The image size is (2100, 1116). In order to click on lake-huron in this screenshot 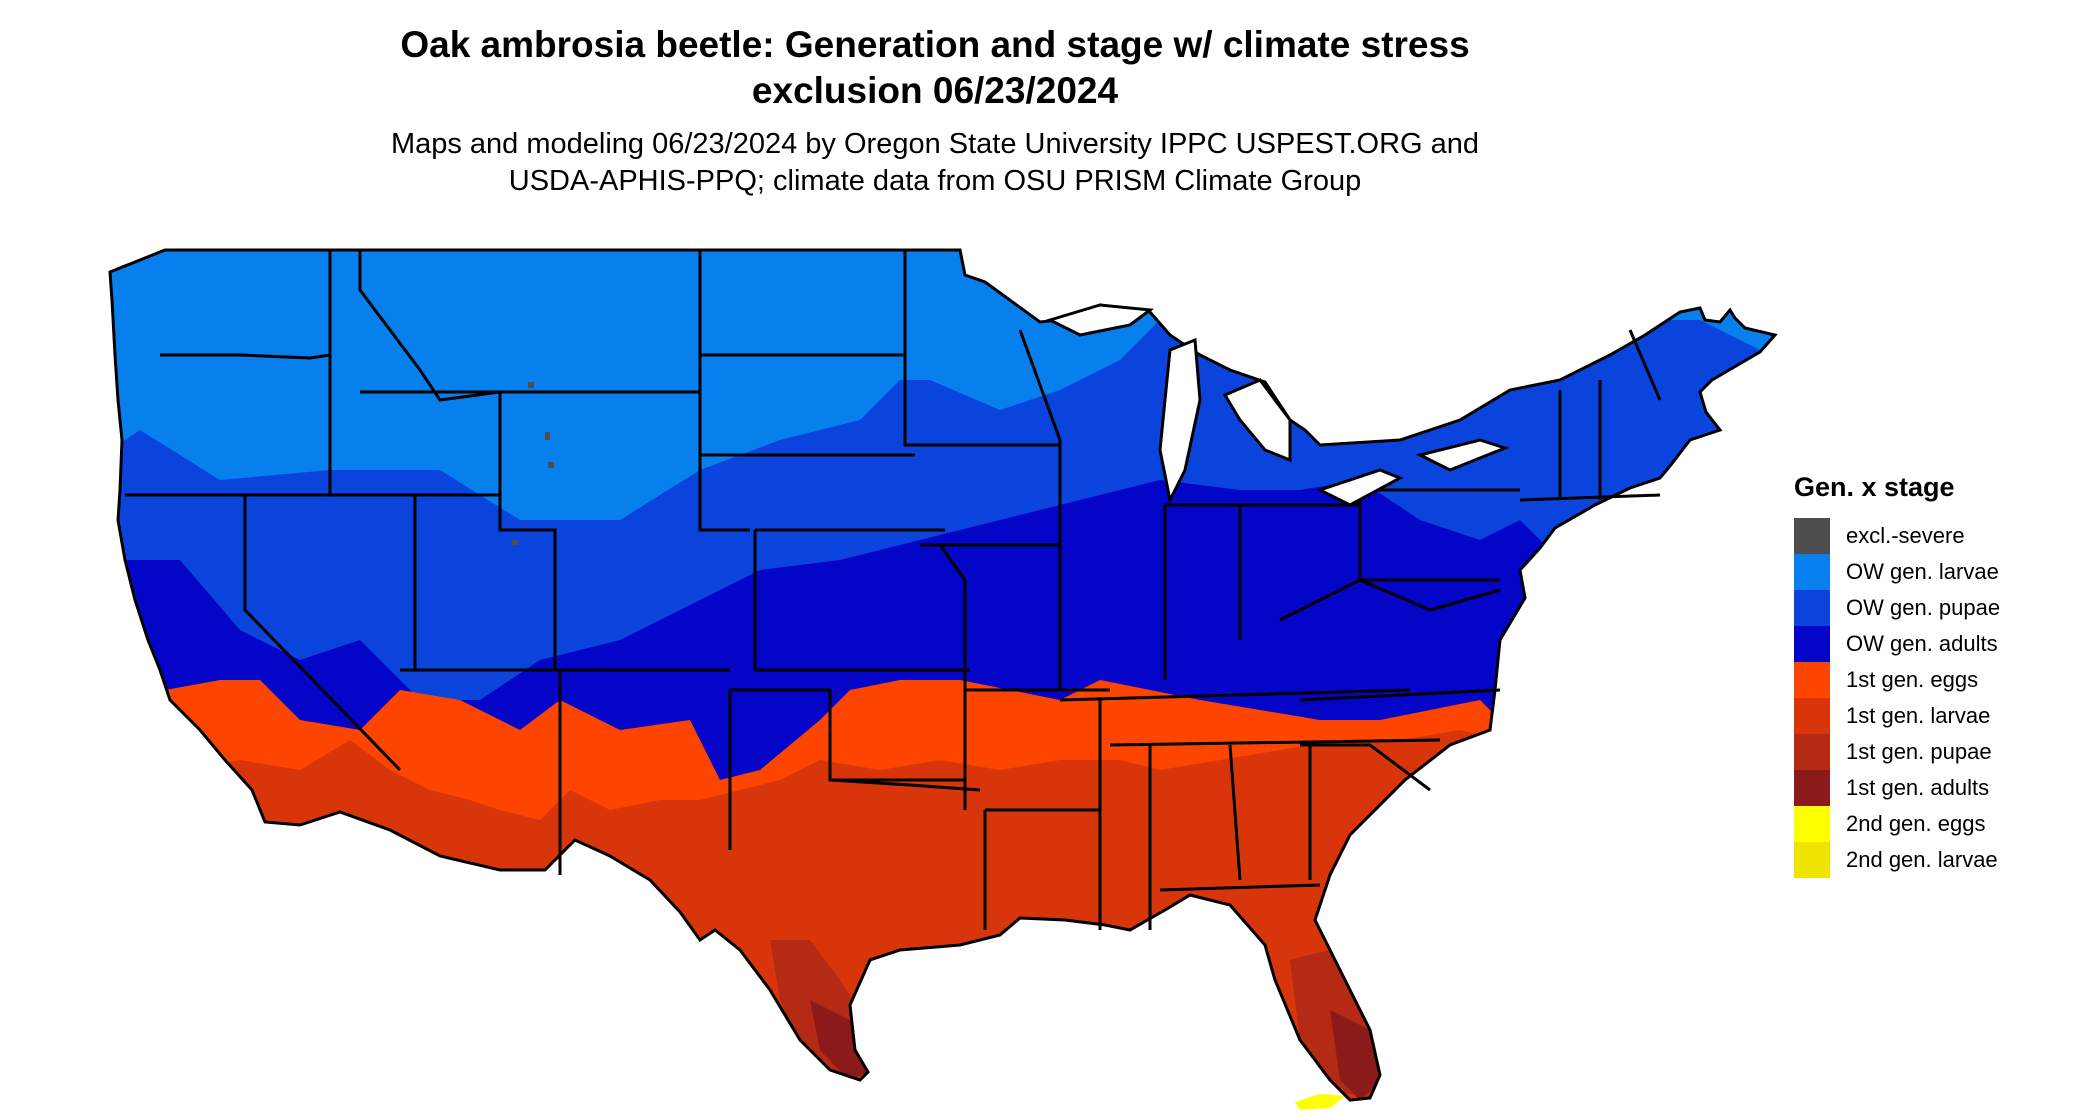, I will do `click(1257, 420)`.